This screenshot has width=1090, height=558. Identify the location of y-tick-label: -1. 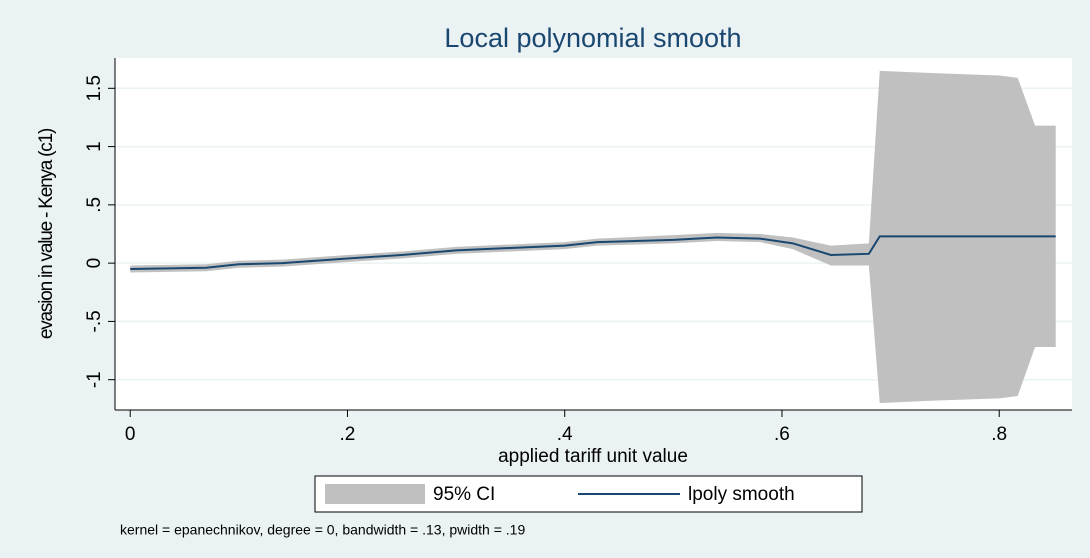
(94, 379).